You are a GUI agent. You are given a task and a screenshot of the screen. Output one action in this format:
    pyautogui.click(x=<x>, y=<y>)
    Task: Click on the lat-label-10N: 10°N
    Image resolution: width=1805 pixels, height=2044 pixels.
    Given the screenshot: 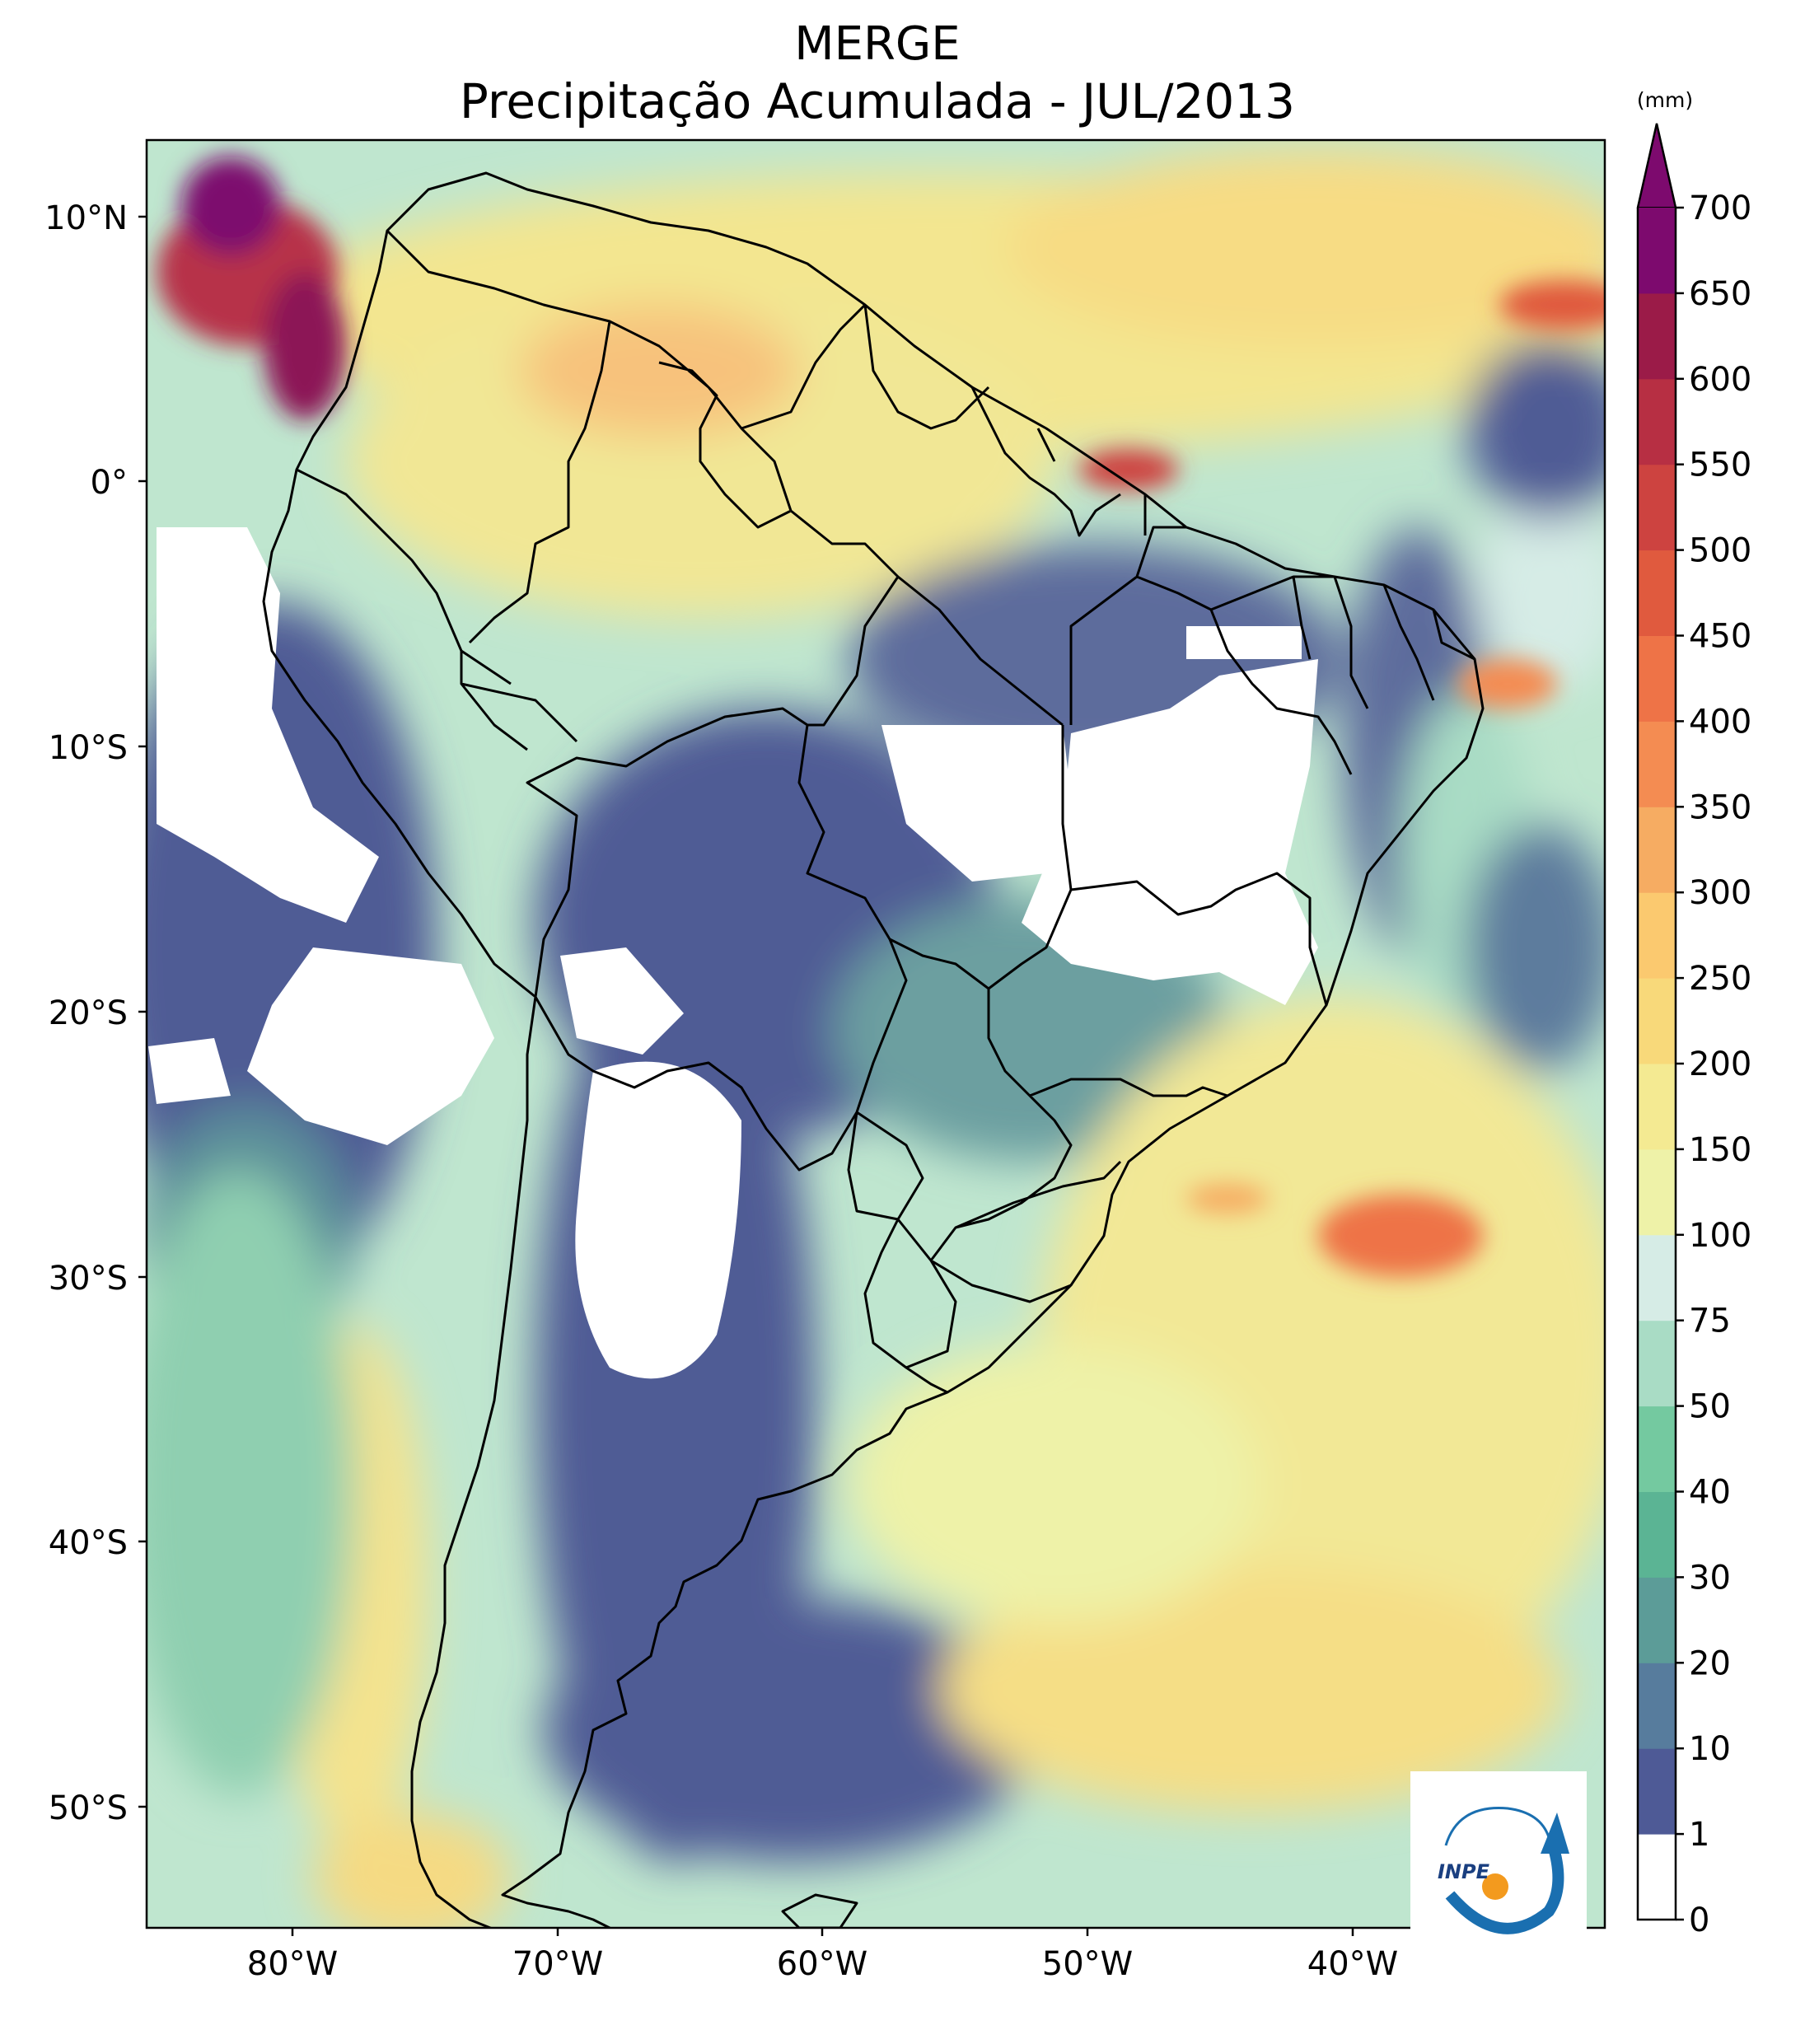 What is the action you would take?
    pyautogui.click(x=86, y=218)
    